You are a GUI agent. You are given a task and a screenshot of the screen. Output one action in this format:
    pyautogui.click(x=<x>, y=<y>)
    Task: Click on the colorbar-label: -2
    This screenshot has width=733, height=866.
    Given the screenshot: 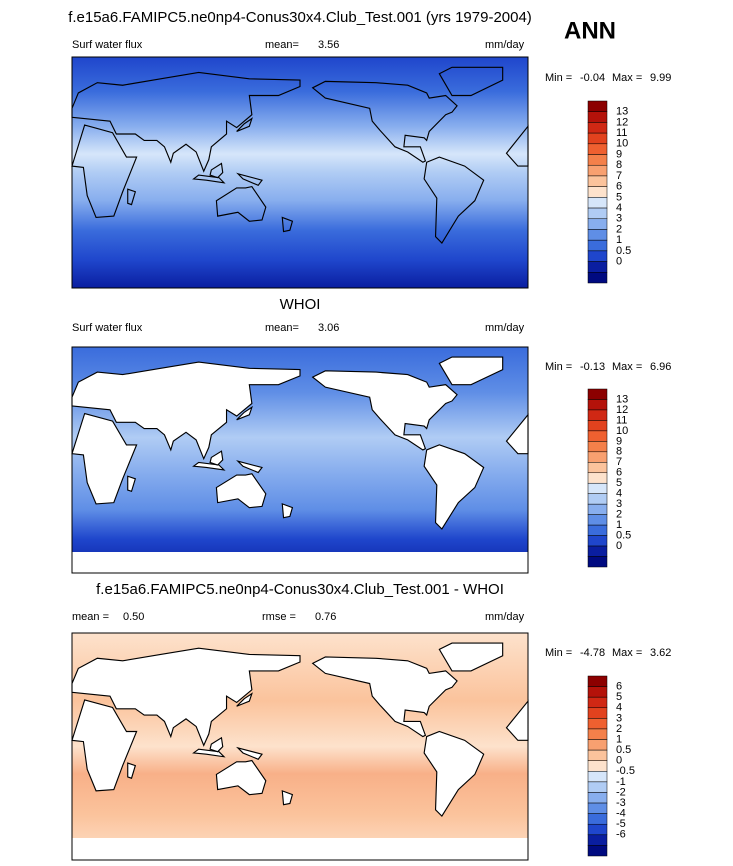 What is the action you would take?
    pyautogui.click(x=621, y=792)
    